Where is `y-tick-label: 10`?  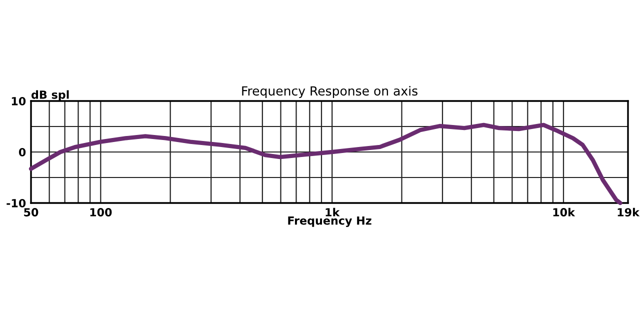
y-tick-label: 10 is located at coordinates (19, 101).